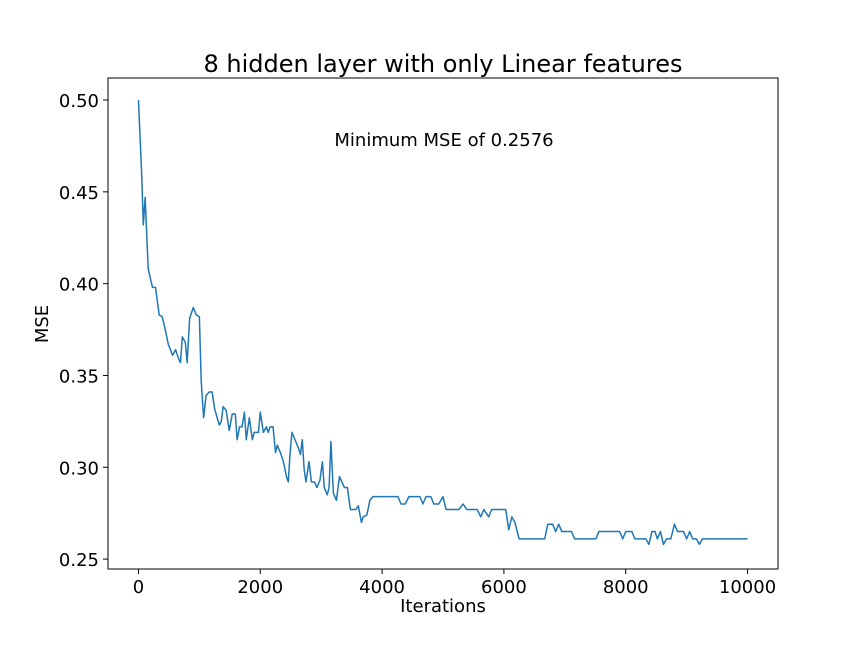 The width and height of the screenshot is (864, 648). I want to click on y-tick-label: 0.30, so click(79, 468).